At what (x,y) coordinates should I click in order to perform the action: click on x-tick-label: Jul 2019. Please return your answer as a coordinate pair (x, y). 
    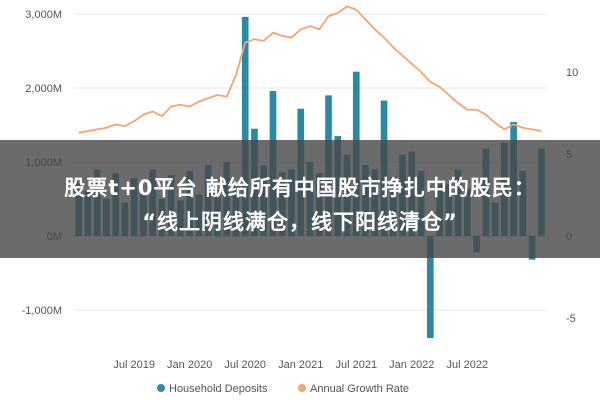
    Looking at the image, I should click on (134, 365).